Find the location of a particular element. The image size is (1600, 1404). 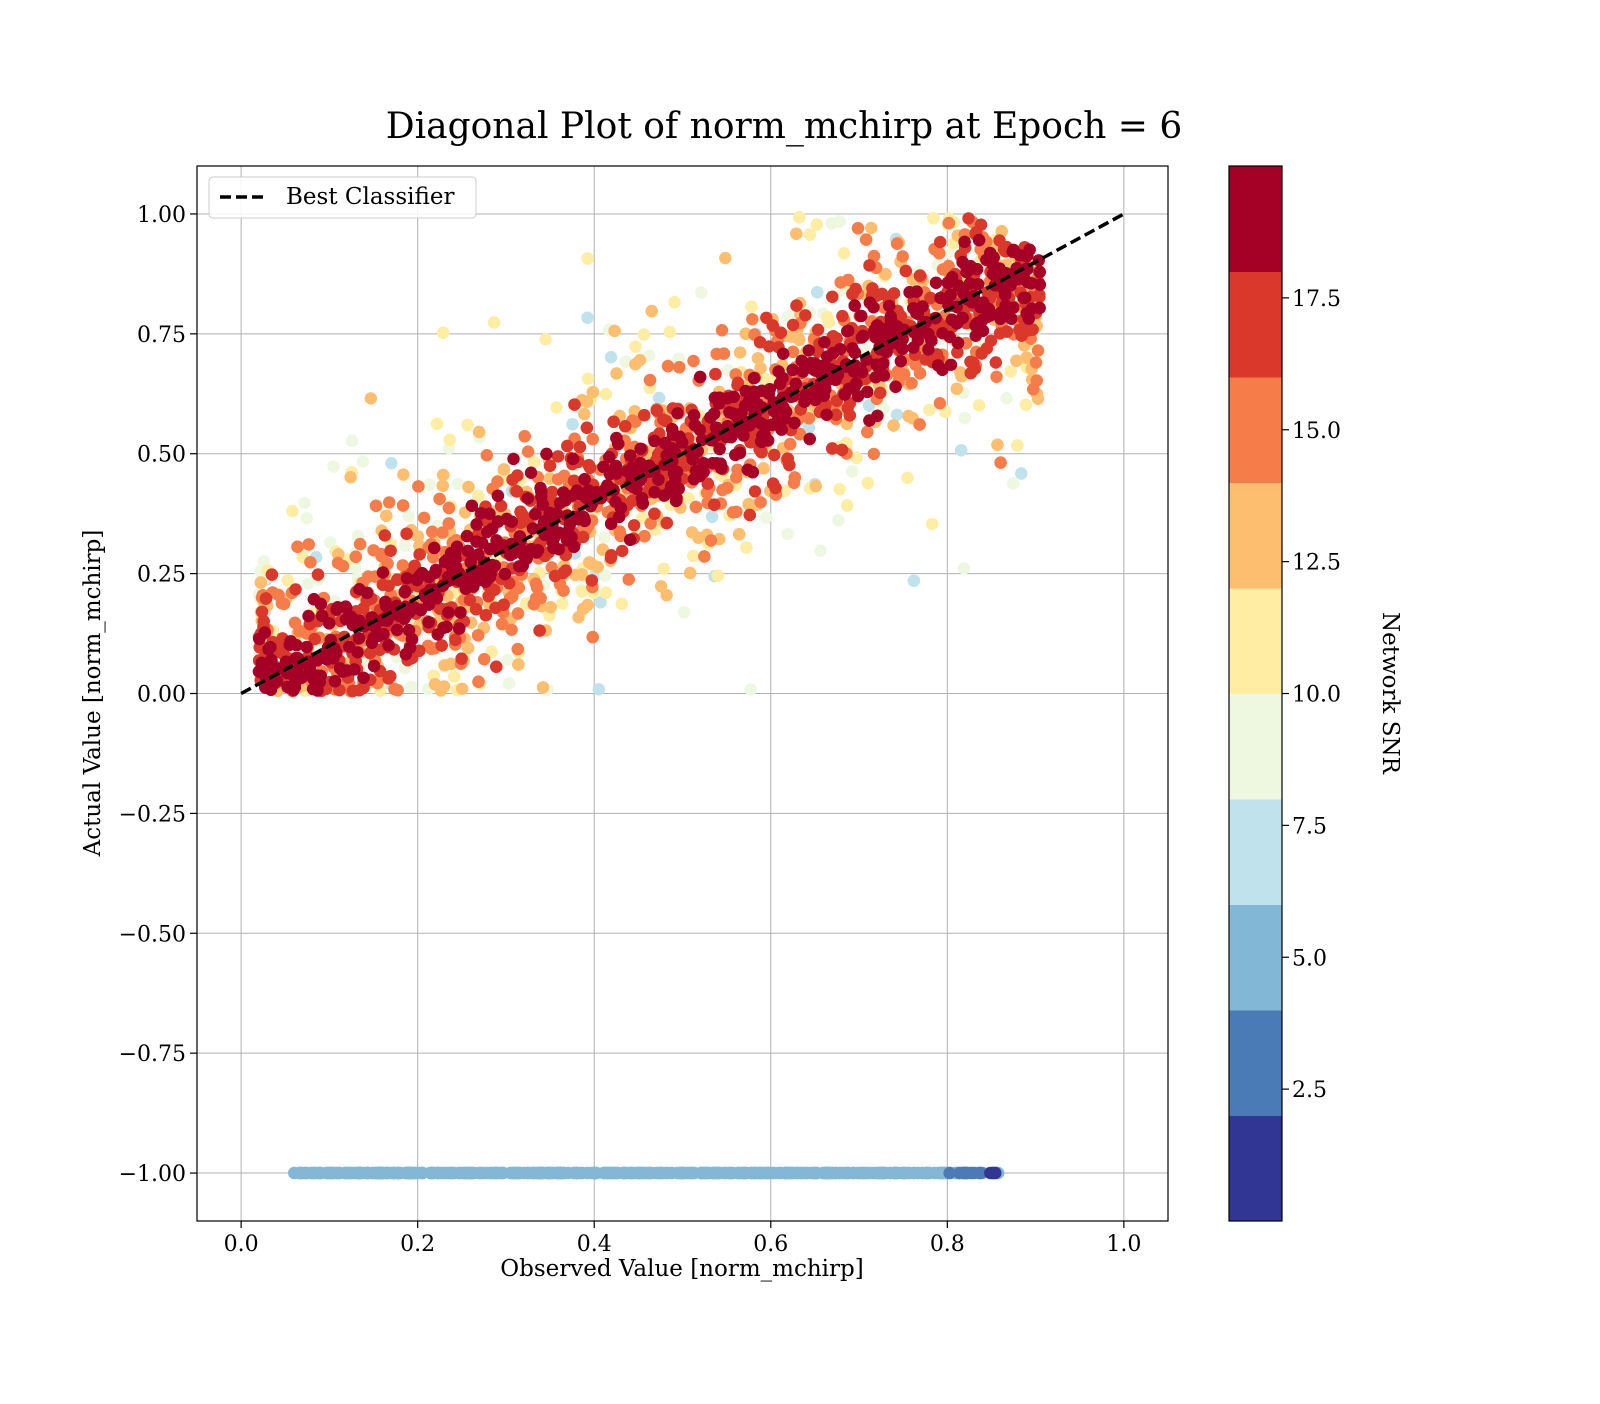

legend-box is located at coordinates (342, 197).